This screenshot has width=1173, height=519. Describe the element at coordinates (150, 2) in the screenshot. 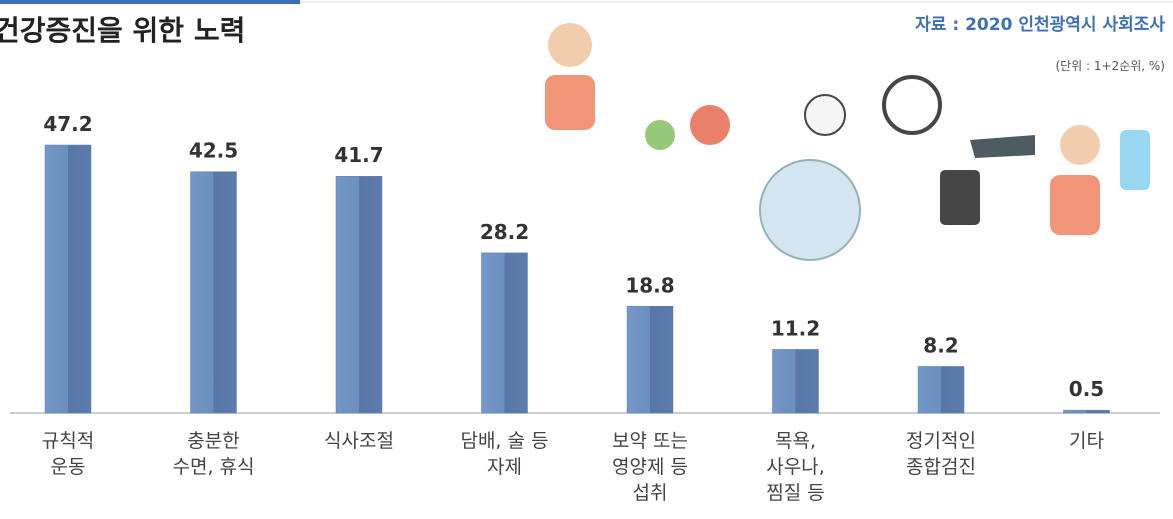

I see `header-tab` at that location.